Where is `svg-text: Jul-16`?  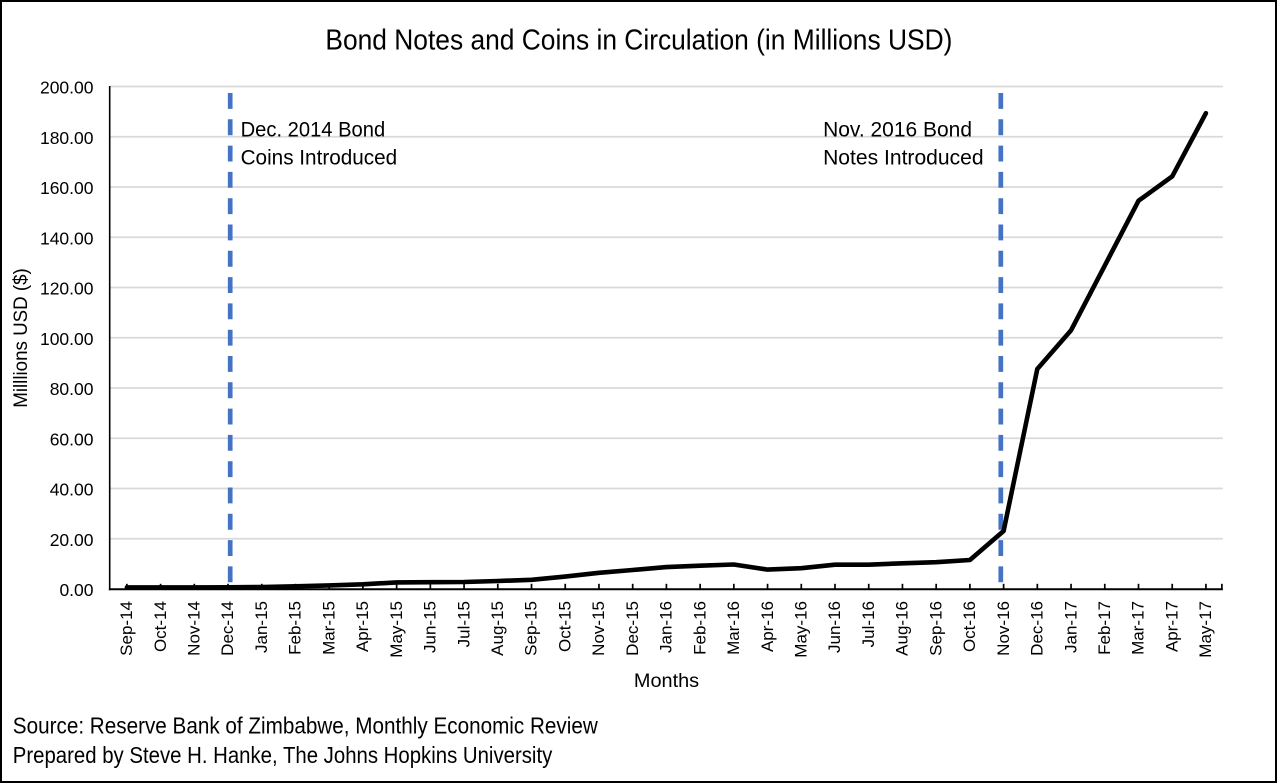 svg-text: Jul-16 is located at coordinates (868, 624).